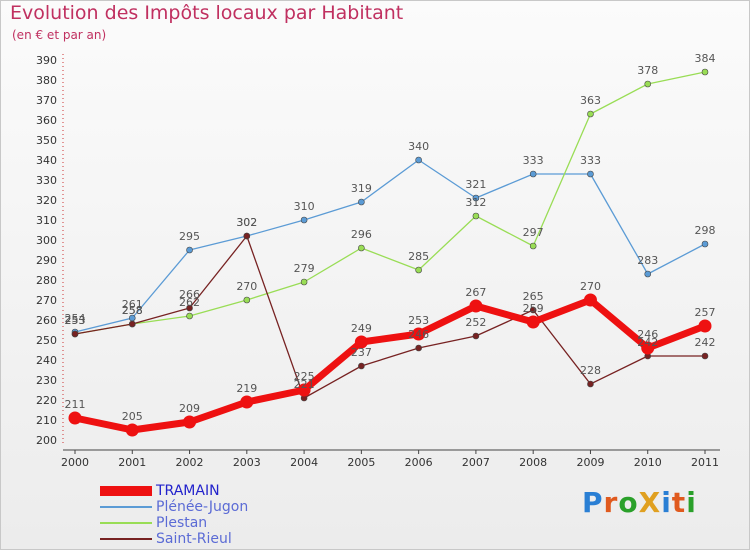 Image resolution: width=750 pixels, height=550 pixels. What do you see at coordinates (189, 294) in the screenshot?
I see `data-label: 266` at bounding box center [189, 294].